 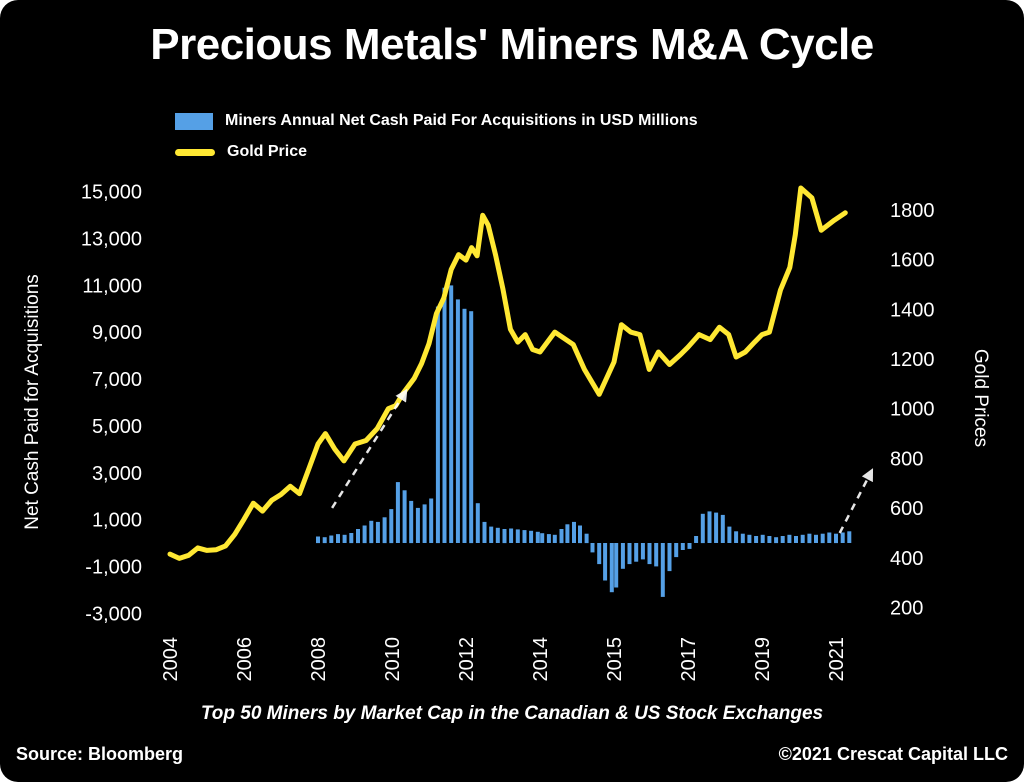 I want to click on source-credit: Source: Bloomberg, so click(x=100, y=754).